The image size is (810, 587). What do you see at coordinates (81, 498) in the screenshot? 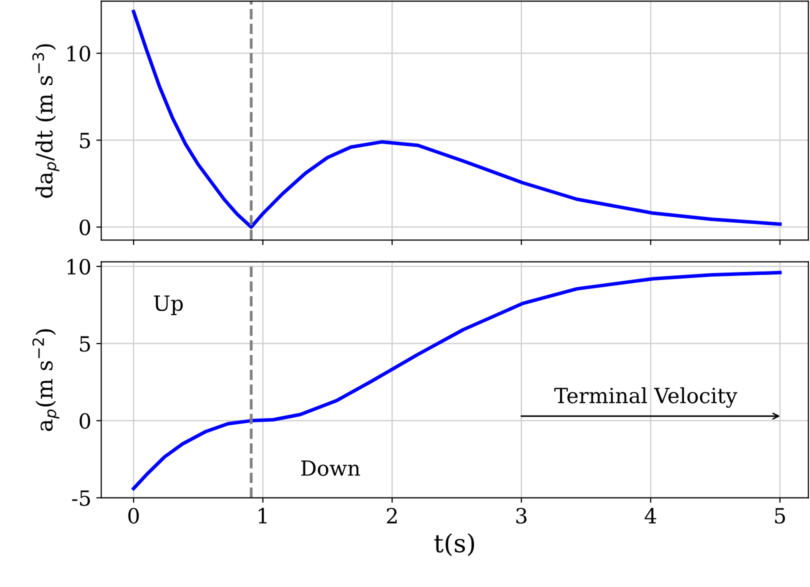
I see `y-tick-label: -5` at bounding box center [81, 498].